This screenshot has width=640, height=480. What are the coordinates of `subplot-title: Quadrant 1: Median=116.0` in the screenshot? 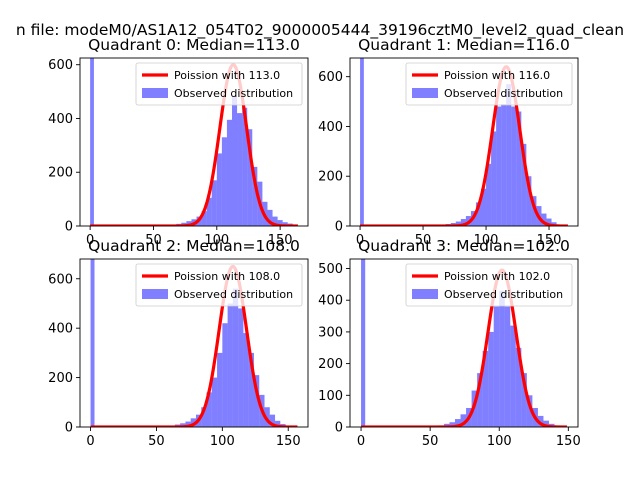 It's located at (464, 45).